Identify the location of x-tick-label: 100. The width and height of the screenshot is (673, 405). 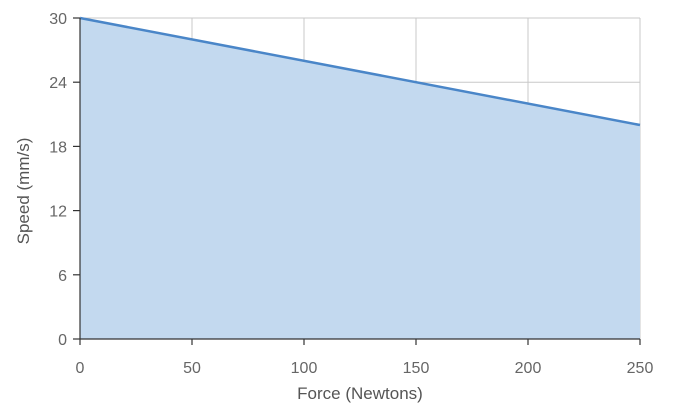
(304, 368).